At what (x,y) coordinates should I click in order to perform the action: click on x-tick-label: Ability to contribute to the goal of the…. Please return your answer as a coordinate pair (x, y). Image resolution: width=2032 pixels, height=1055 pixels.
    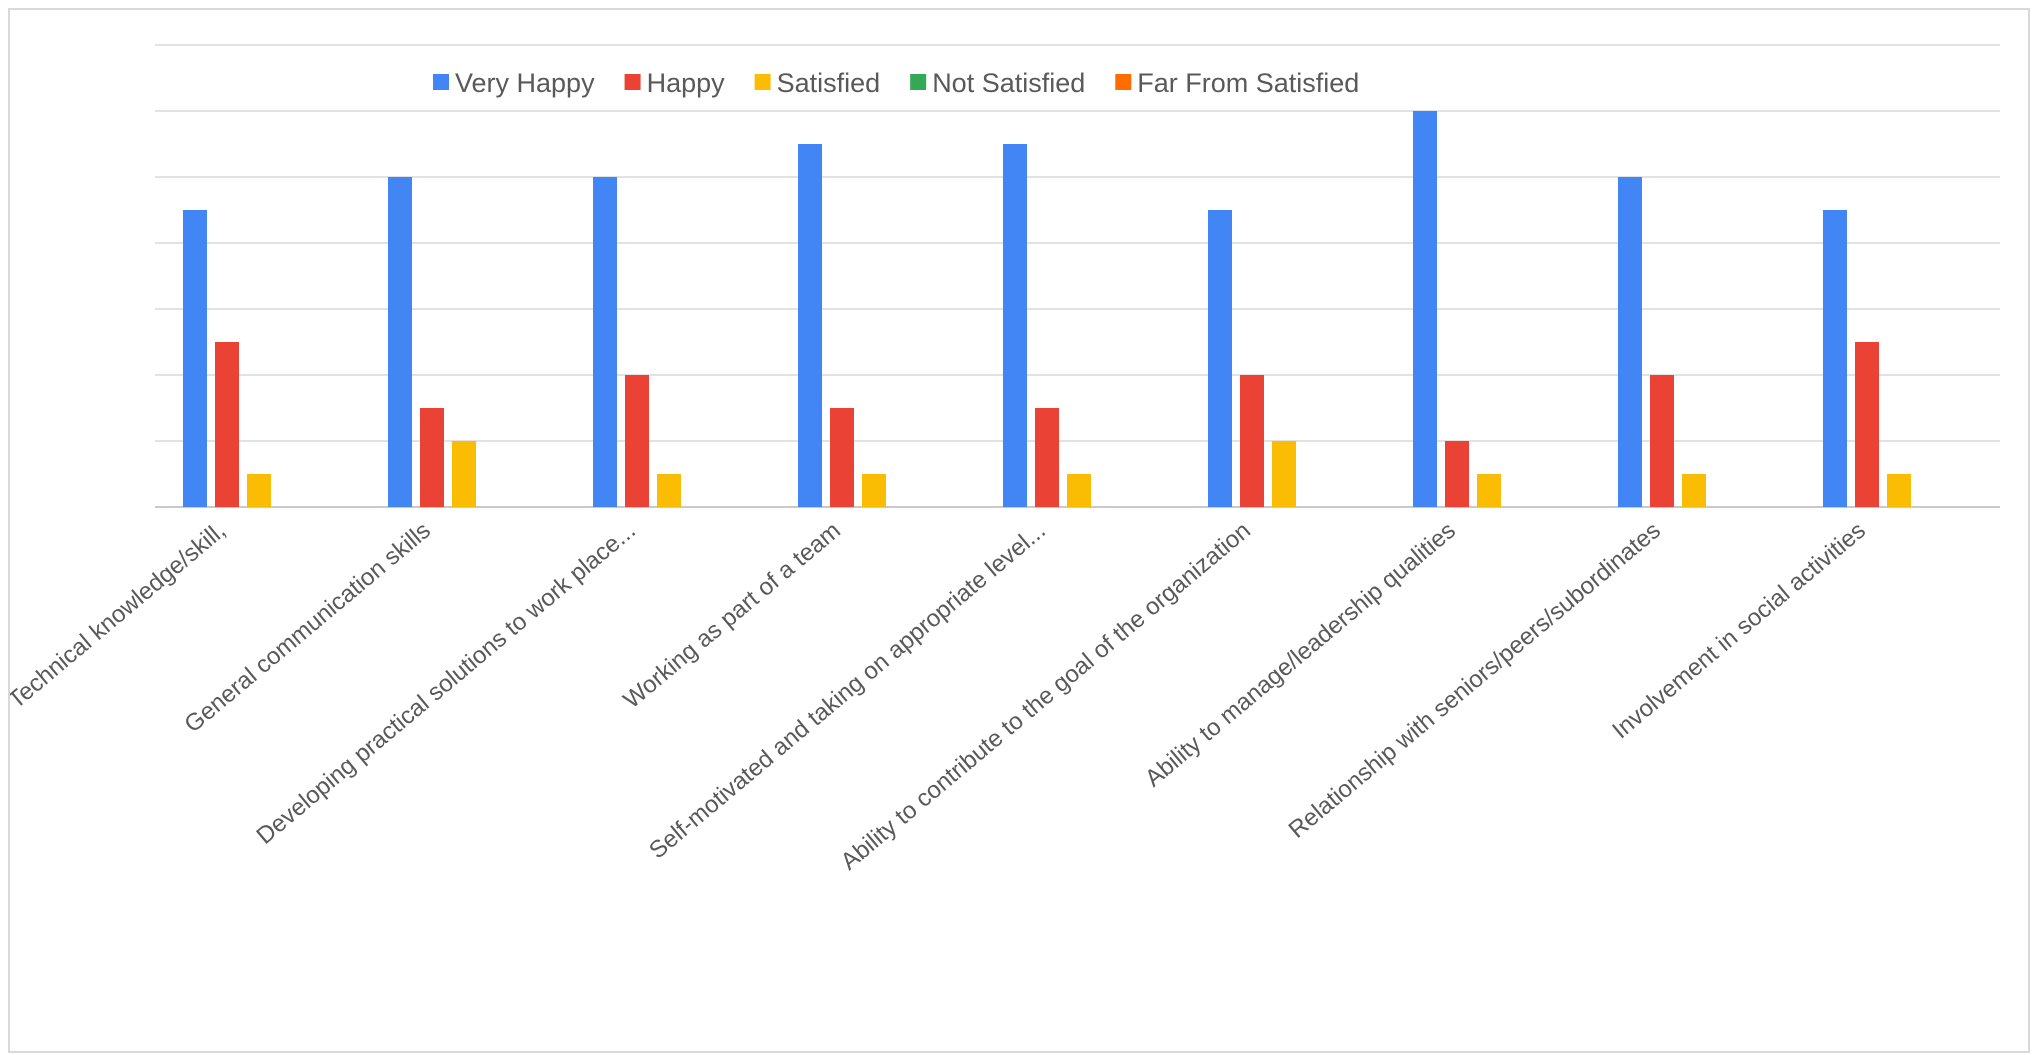
    Looking at the image, I should click on (1046, 696).